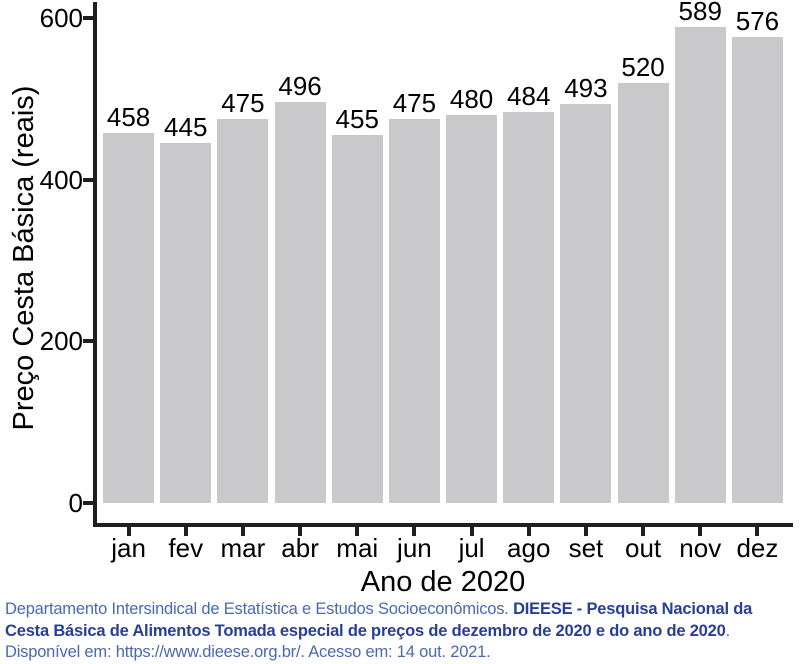  What do you see at coordinates (471, 548) in the screenshot?
I see `x-axis-tick-label: jul` at bounding box center [471, 548].